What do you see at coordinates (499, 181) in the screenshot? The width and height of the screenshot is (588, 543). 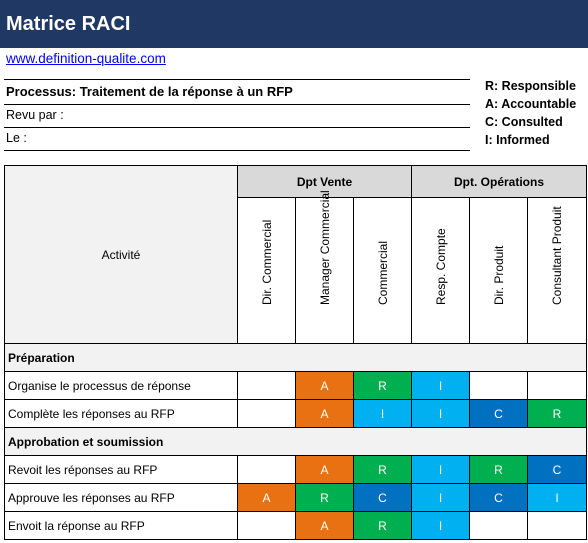 I see `group-header-operations: Dpt. Opérations` at bounding box center [499, 181].